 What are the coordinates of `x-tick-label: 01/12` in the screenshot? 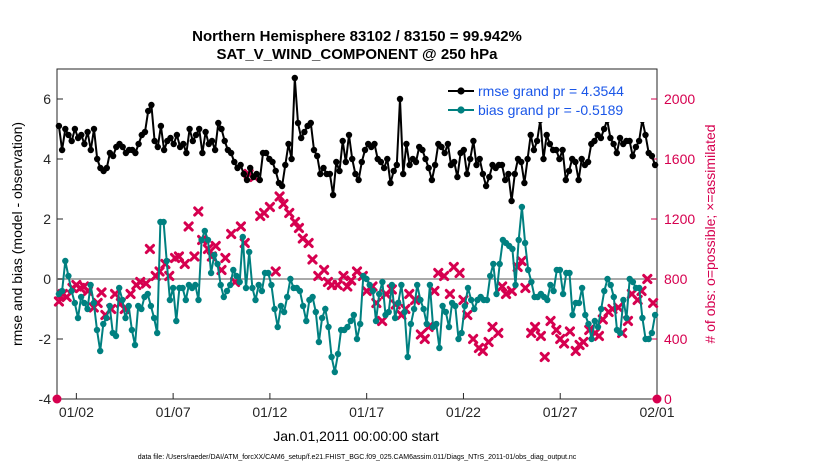 It's located at (269, 412).